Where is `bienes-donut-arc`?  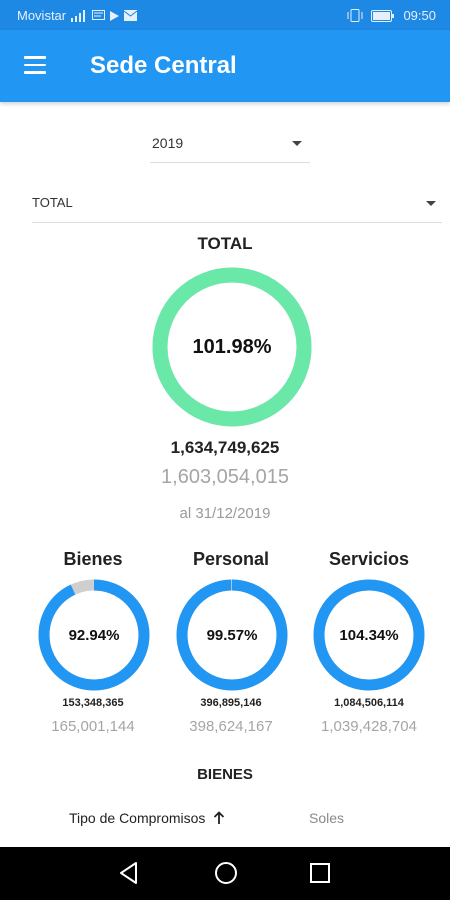 bienes-donut-arc is located at coordinates (94, 635).